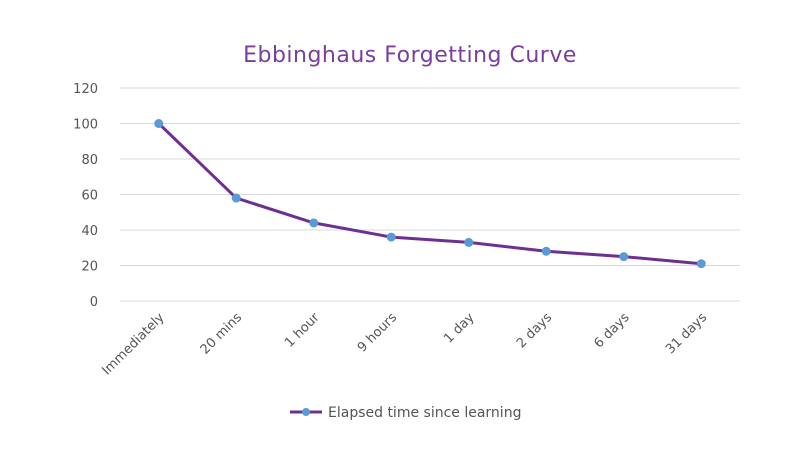 This screenshot has height=450, width=800. I want to click on legend-marker-swatch, so click(306, 412).